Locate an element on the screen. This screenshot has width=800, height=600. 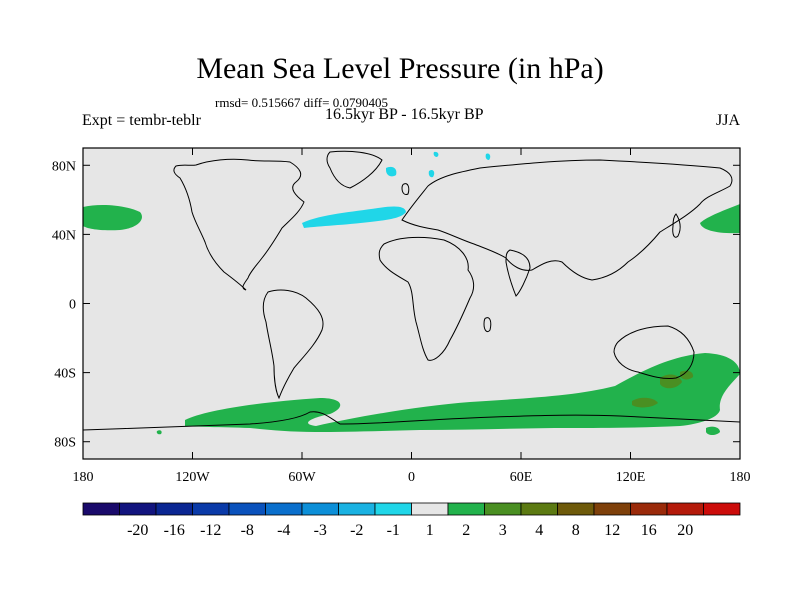
anomaly-cyan-scandinavia is located at coordinates (431, 173).